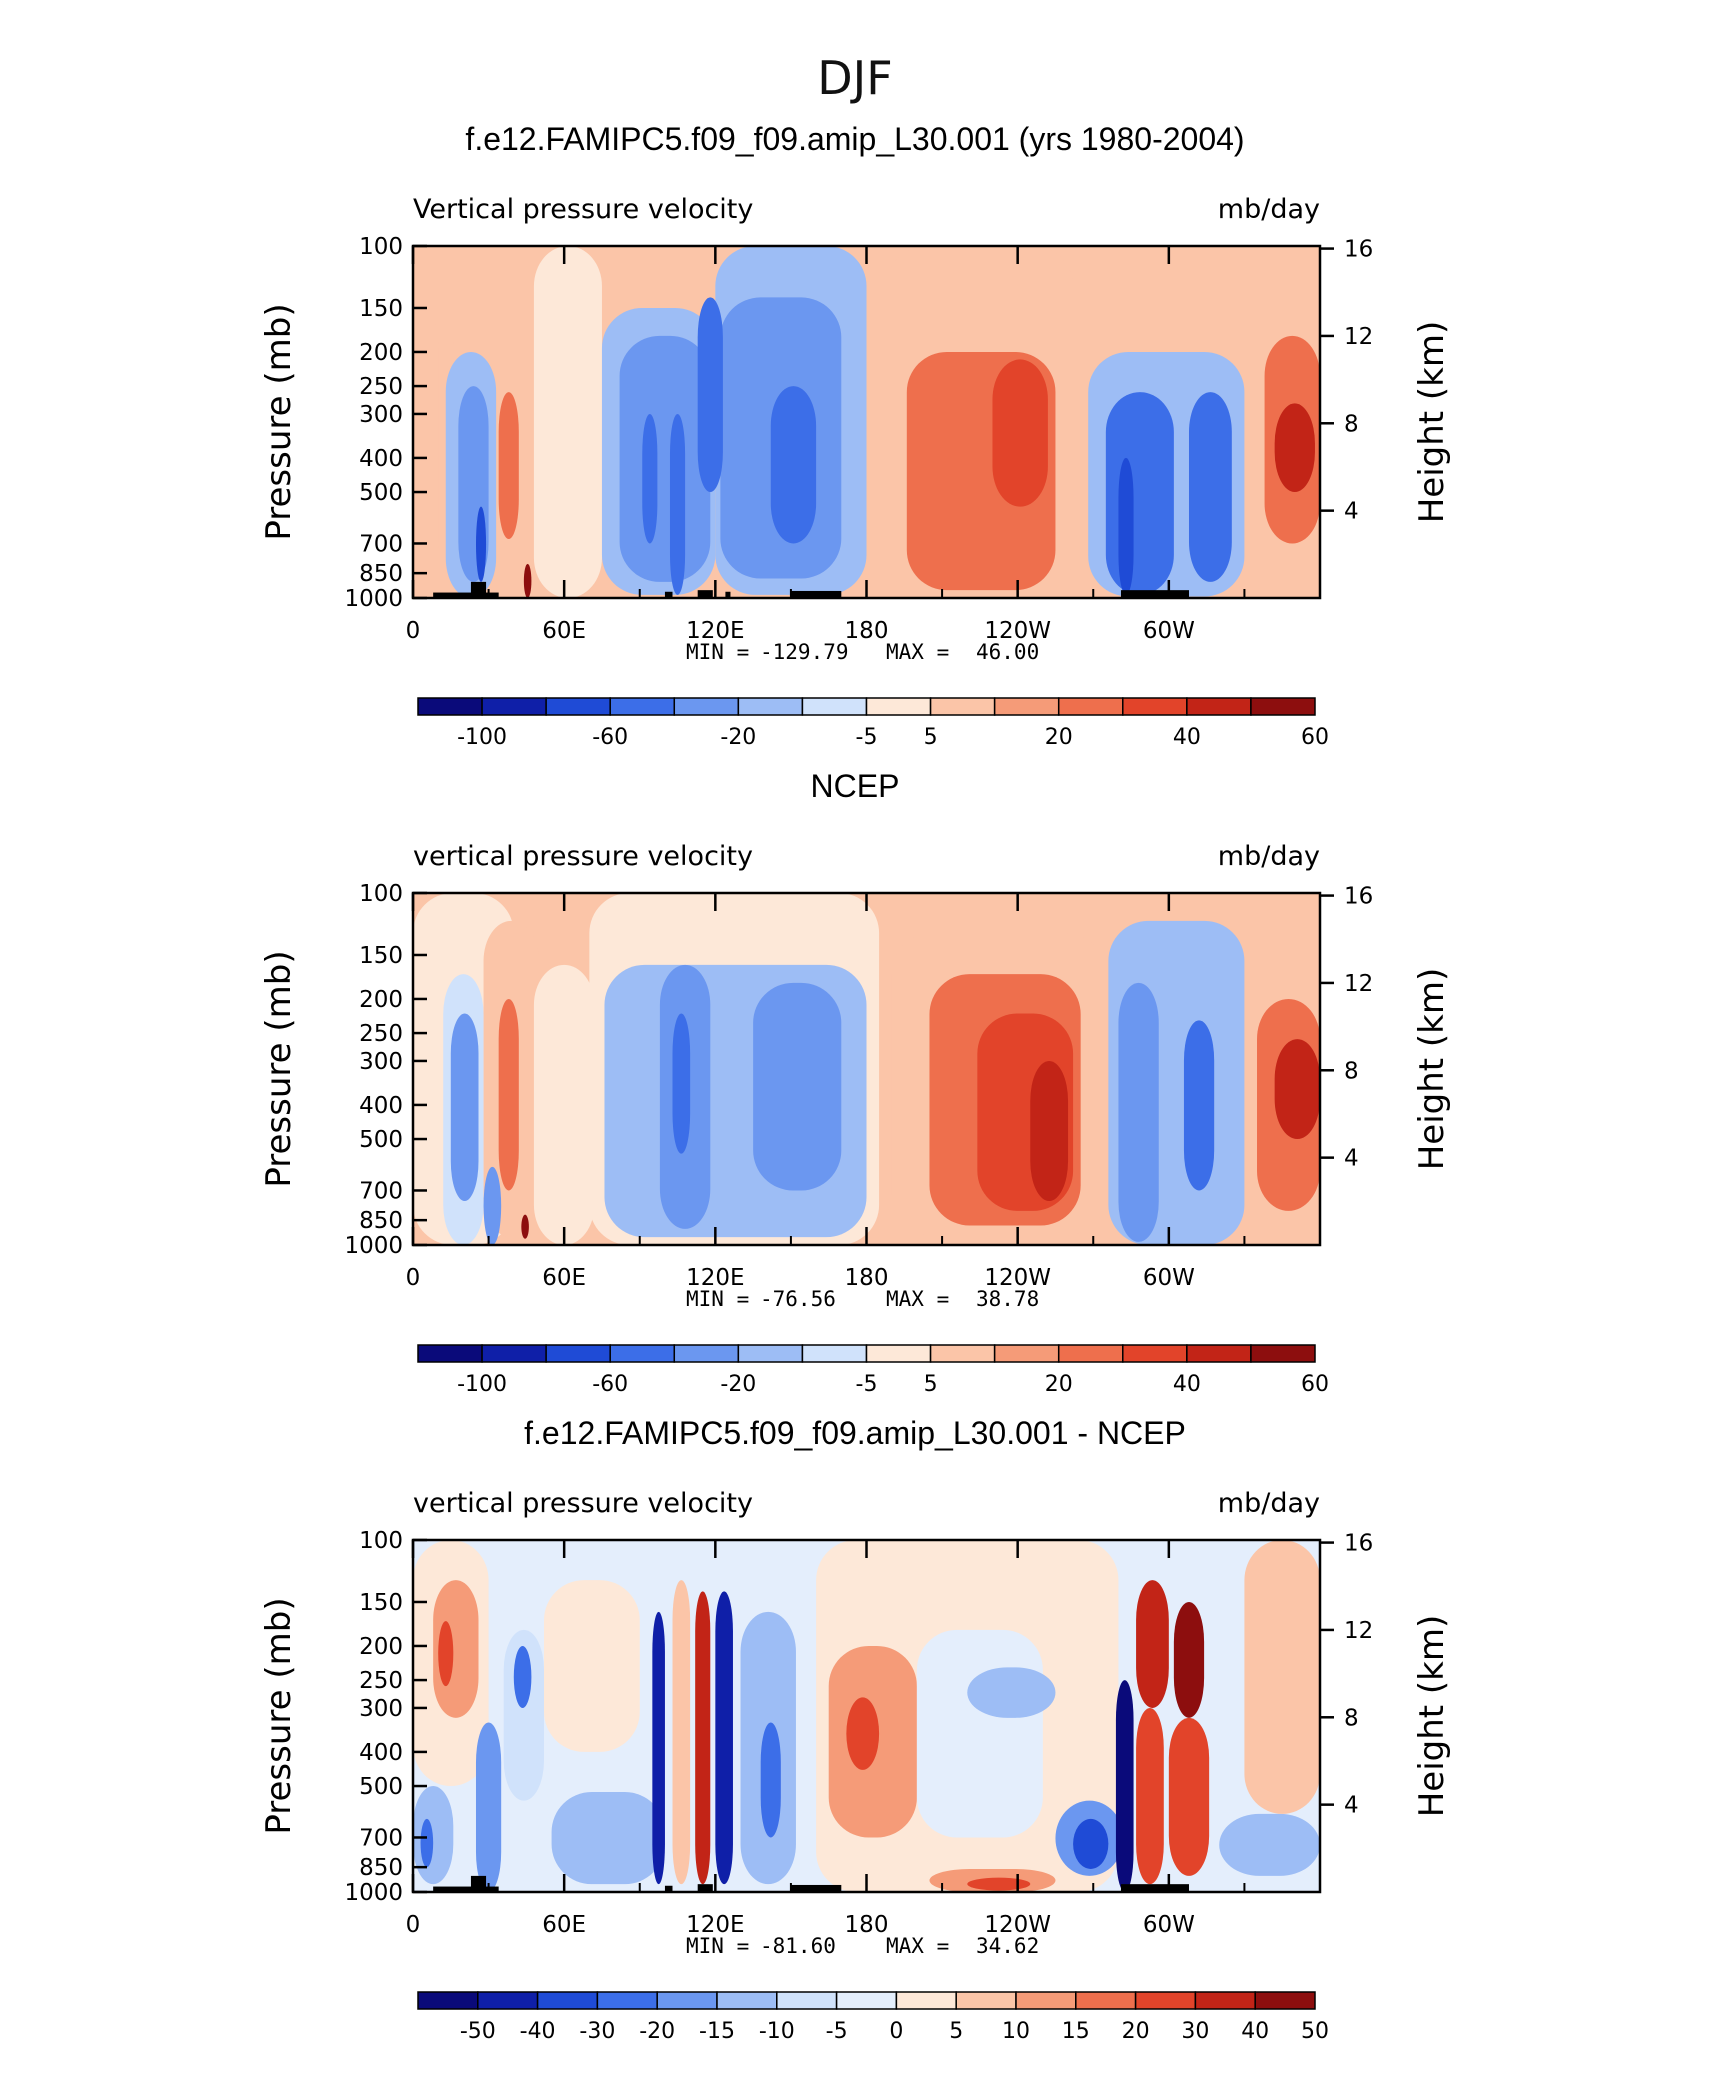  I want to click on y-tick-label: 300, so click(381, 1709).